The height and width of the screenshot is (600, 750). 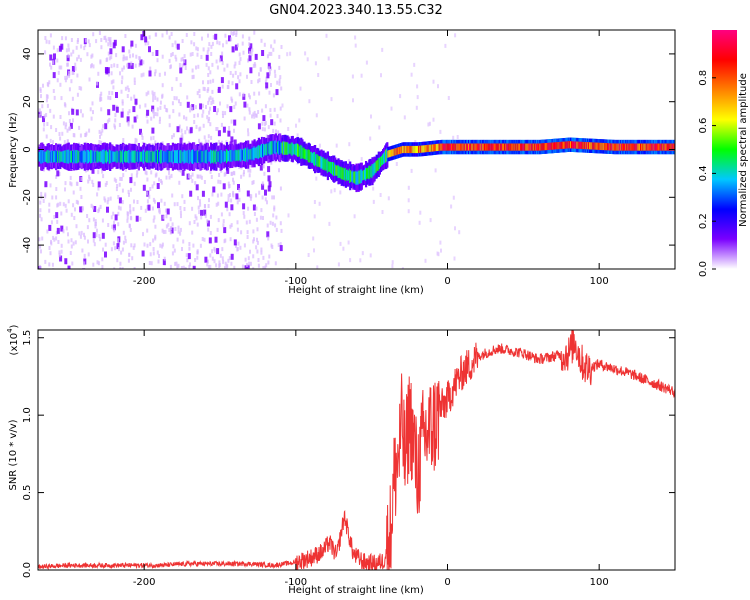 What do you see at coordinates (27, 197) in the screenshot?
I see `y-tick-label: -20` at bounding box center [27, 197].